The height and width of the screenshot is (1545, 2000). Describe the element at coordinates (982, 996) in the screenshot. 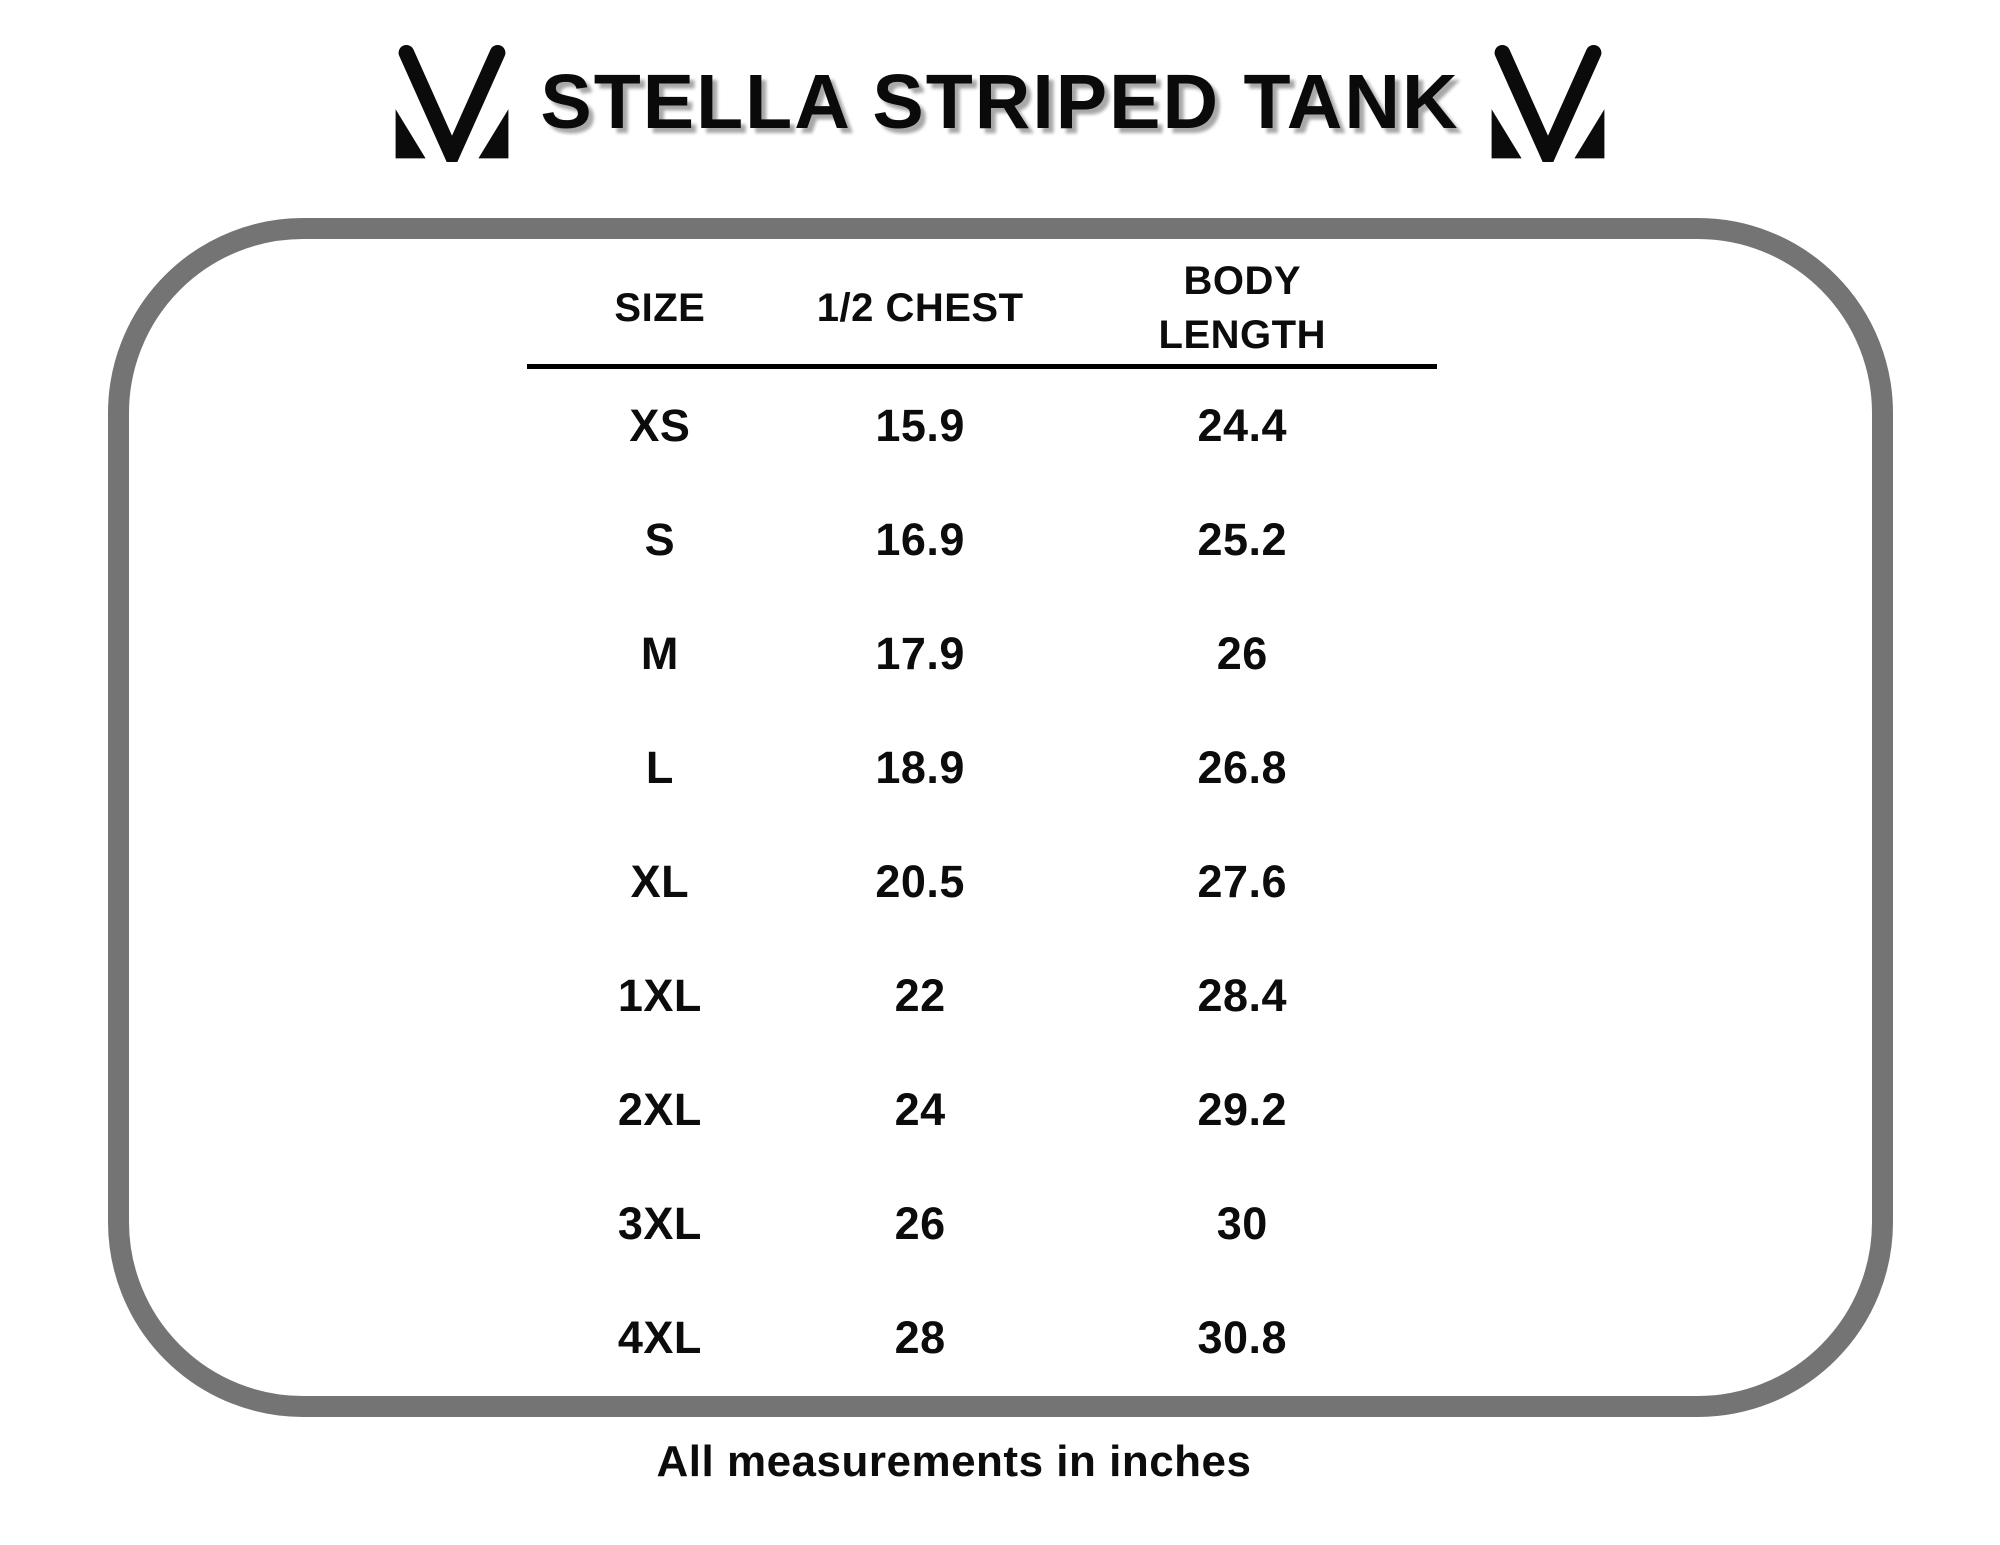

I see `table-row-1xl: 1XL 22 28.4` at that location.